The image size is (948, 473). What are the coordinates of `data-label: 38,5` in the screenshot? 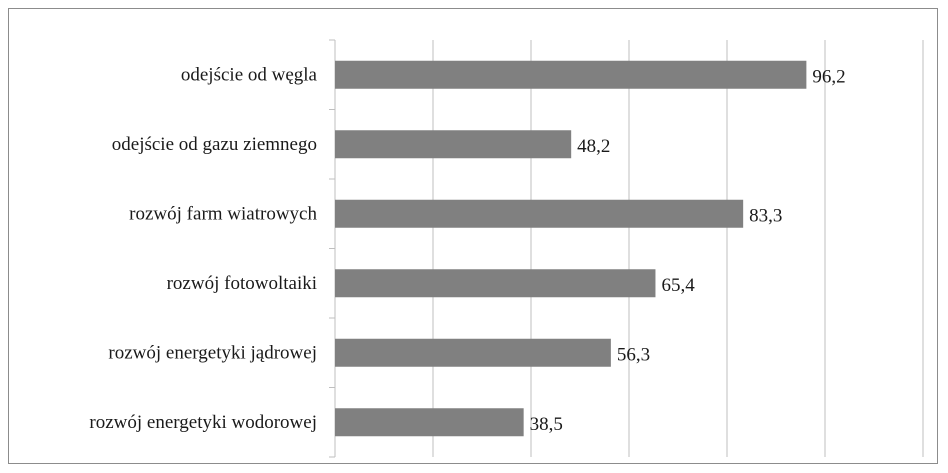 It's located at (546, 424).